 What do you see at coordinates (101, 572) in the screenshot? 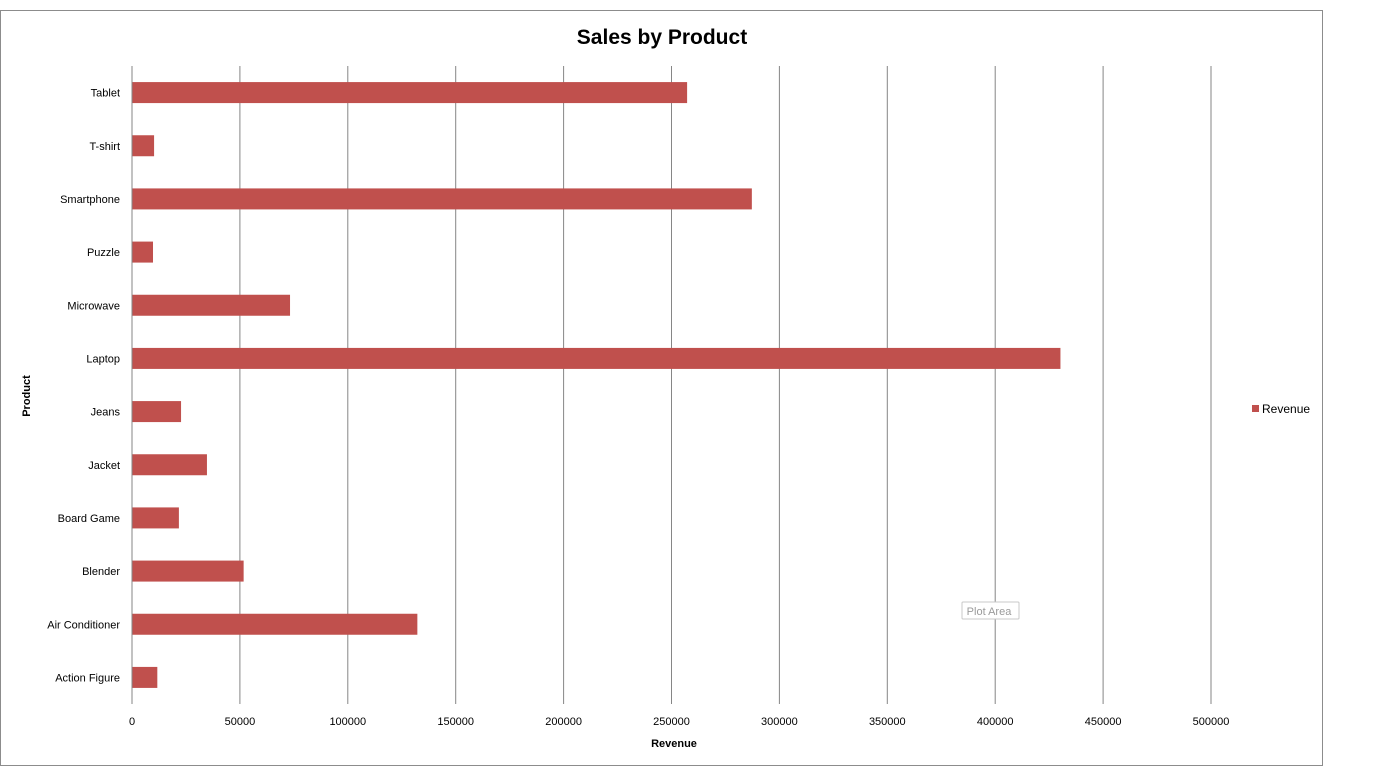
I see `category-label: Blender` at bounding box center [101, 572].